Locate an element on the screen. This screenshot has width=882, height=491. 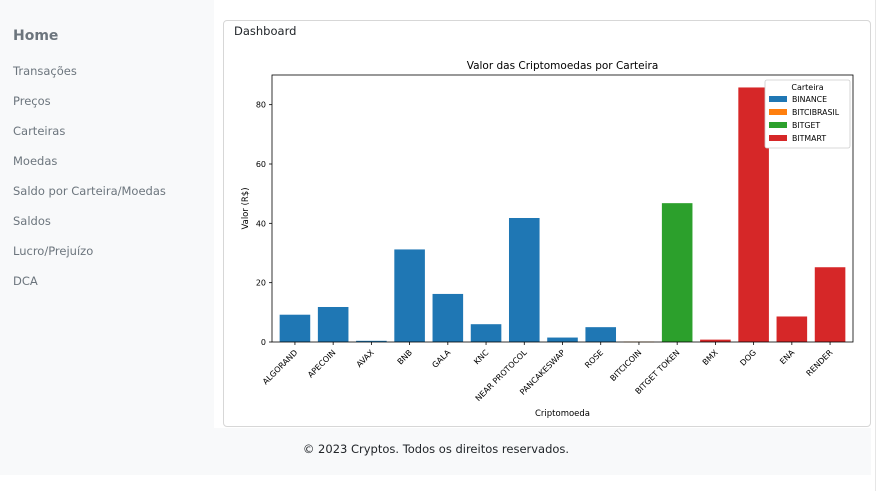
bar-bnb is located at coordinates (409, 295).